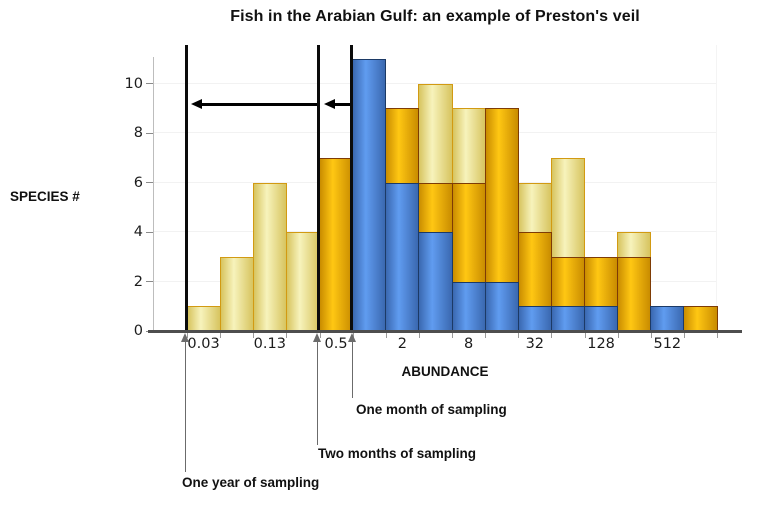 This screenshot has height=512, width=769. I want to click on annotation-two-months: Two months of sampling, so click(397, 453).